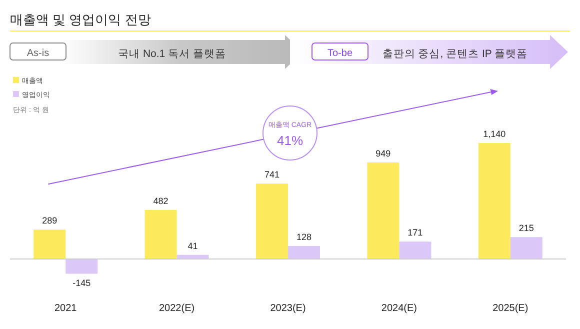 This screenshot has height=329, width=580. Describe the element at coordinates (272, 175) in the screenshot. I see `data-label: 741` at that location.